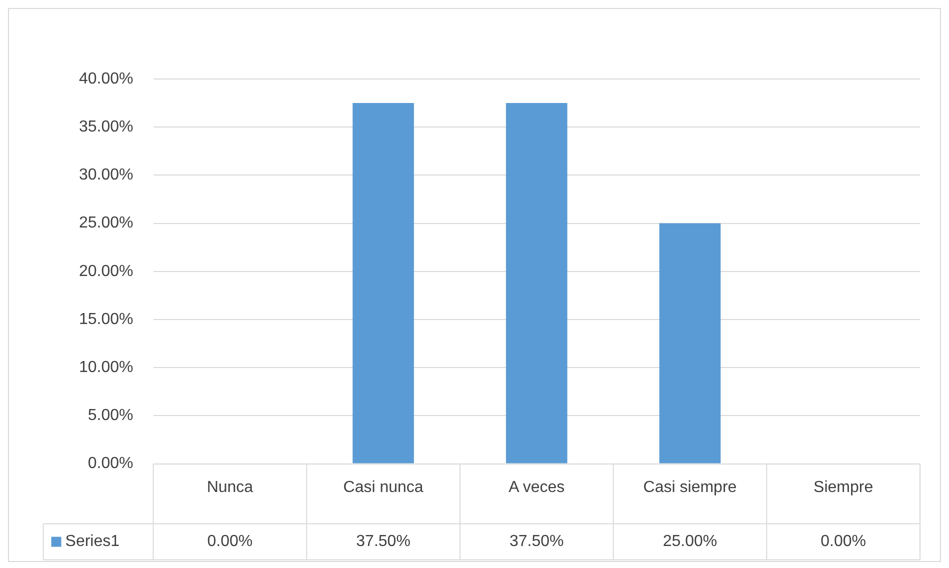 Image resolution: width=949 pixels, height=568 pixels. I want to click on y-tick-label: 5.00%, so click(111, 415).